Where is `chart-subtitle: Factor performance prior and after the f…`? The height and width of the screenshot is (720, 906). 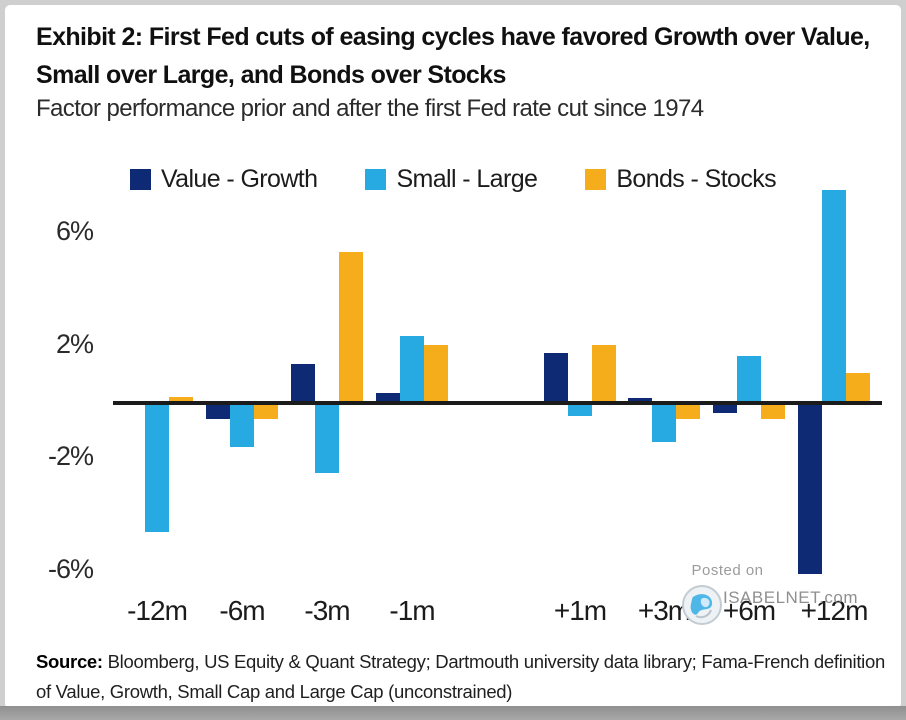 chart-subtitle: Factor performance prior and after the f… is located at coordinates (370, 108).